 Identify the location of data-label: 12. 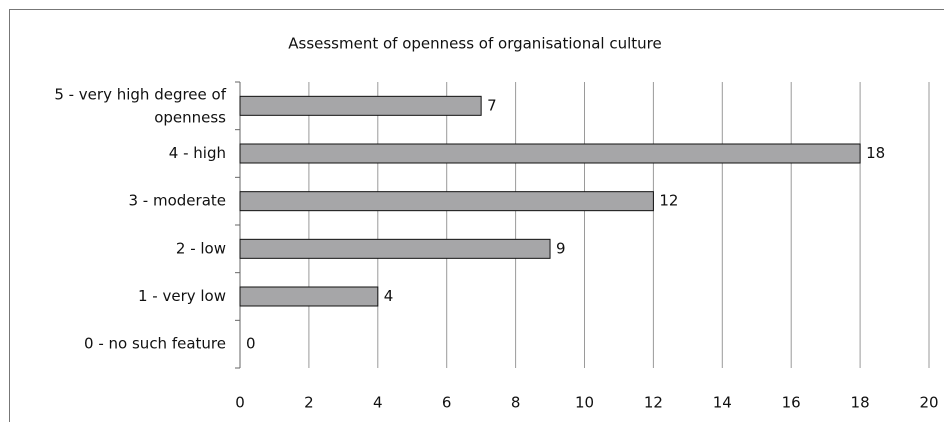
(668, 201).